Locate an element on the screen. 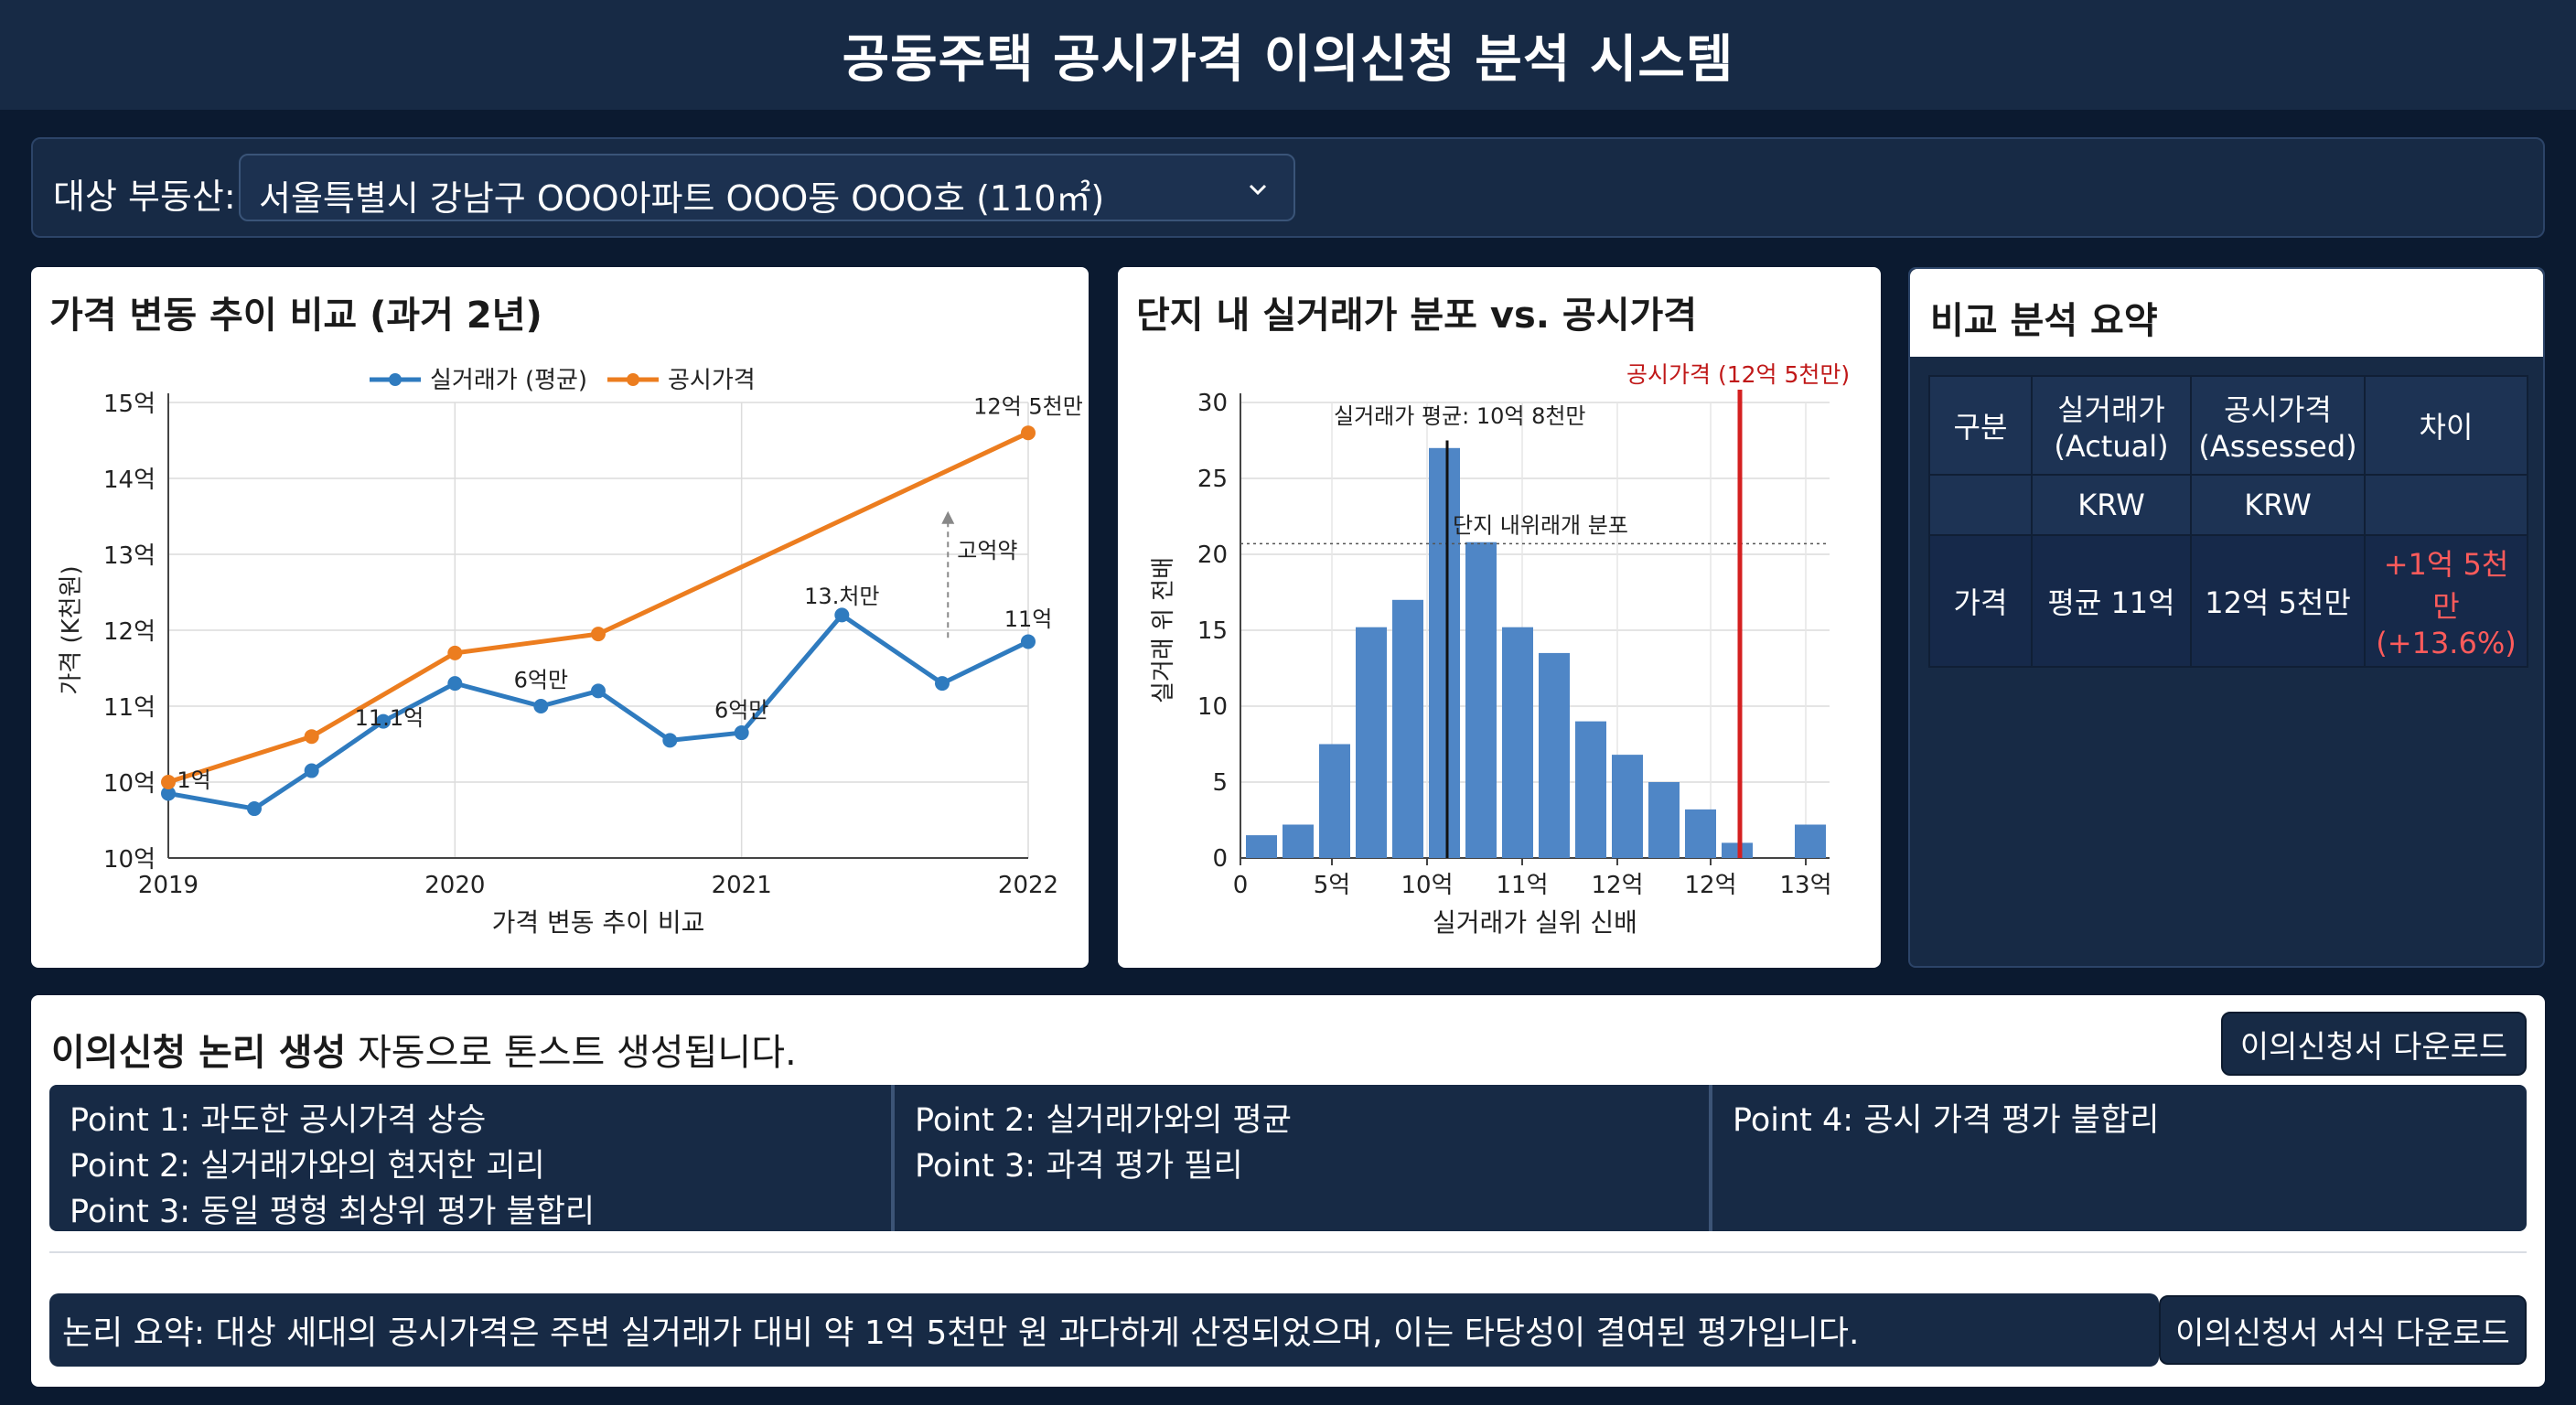 Image resolution: width=2576 pixels, height=1405 pixels. y-tick-label: 15억 is located at coordinates (129, 404).